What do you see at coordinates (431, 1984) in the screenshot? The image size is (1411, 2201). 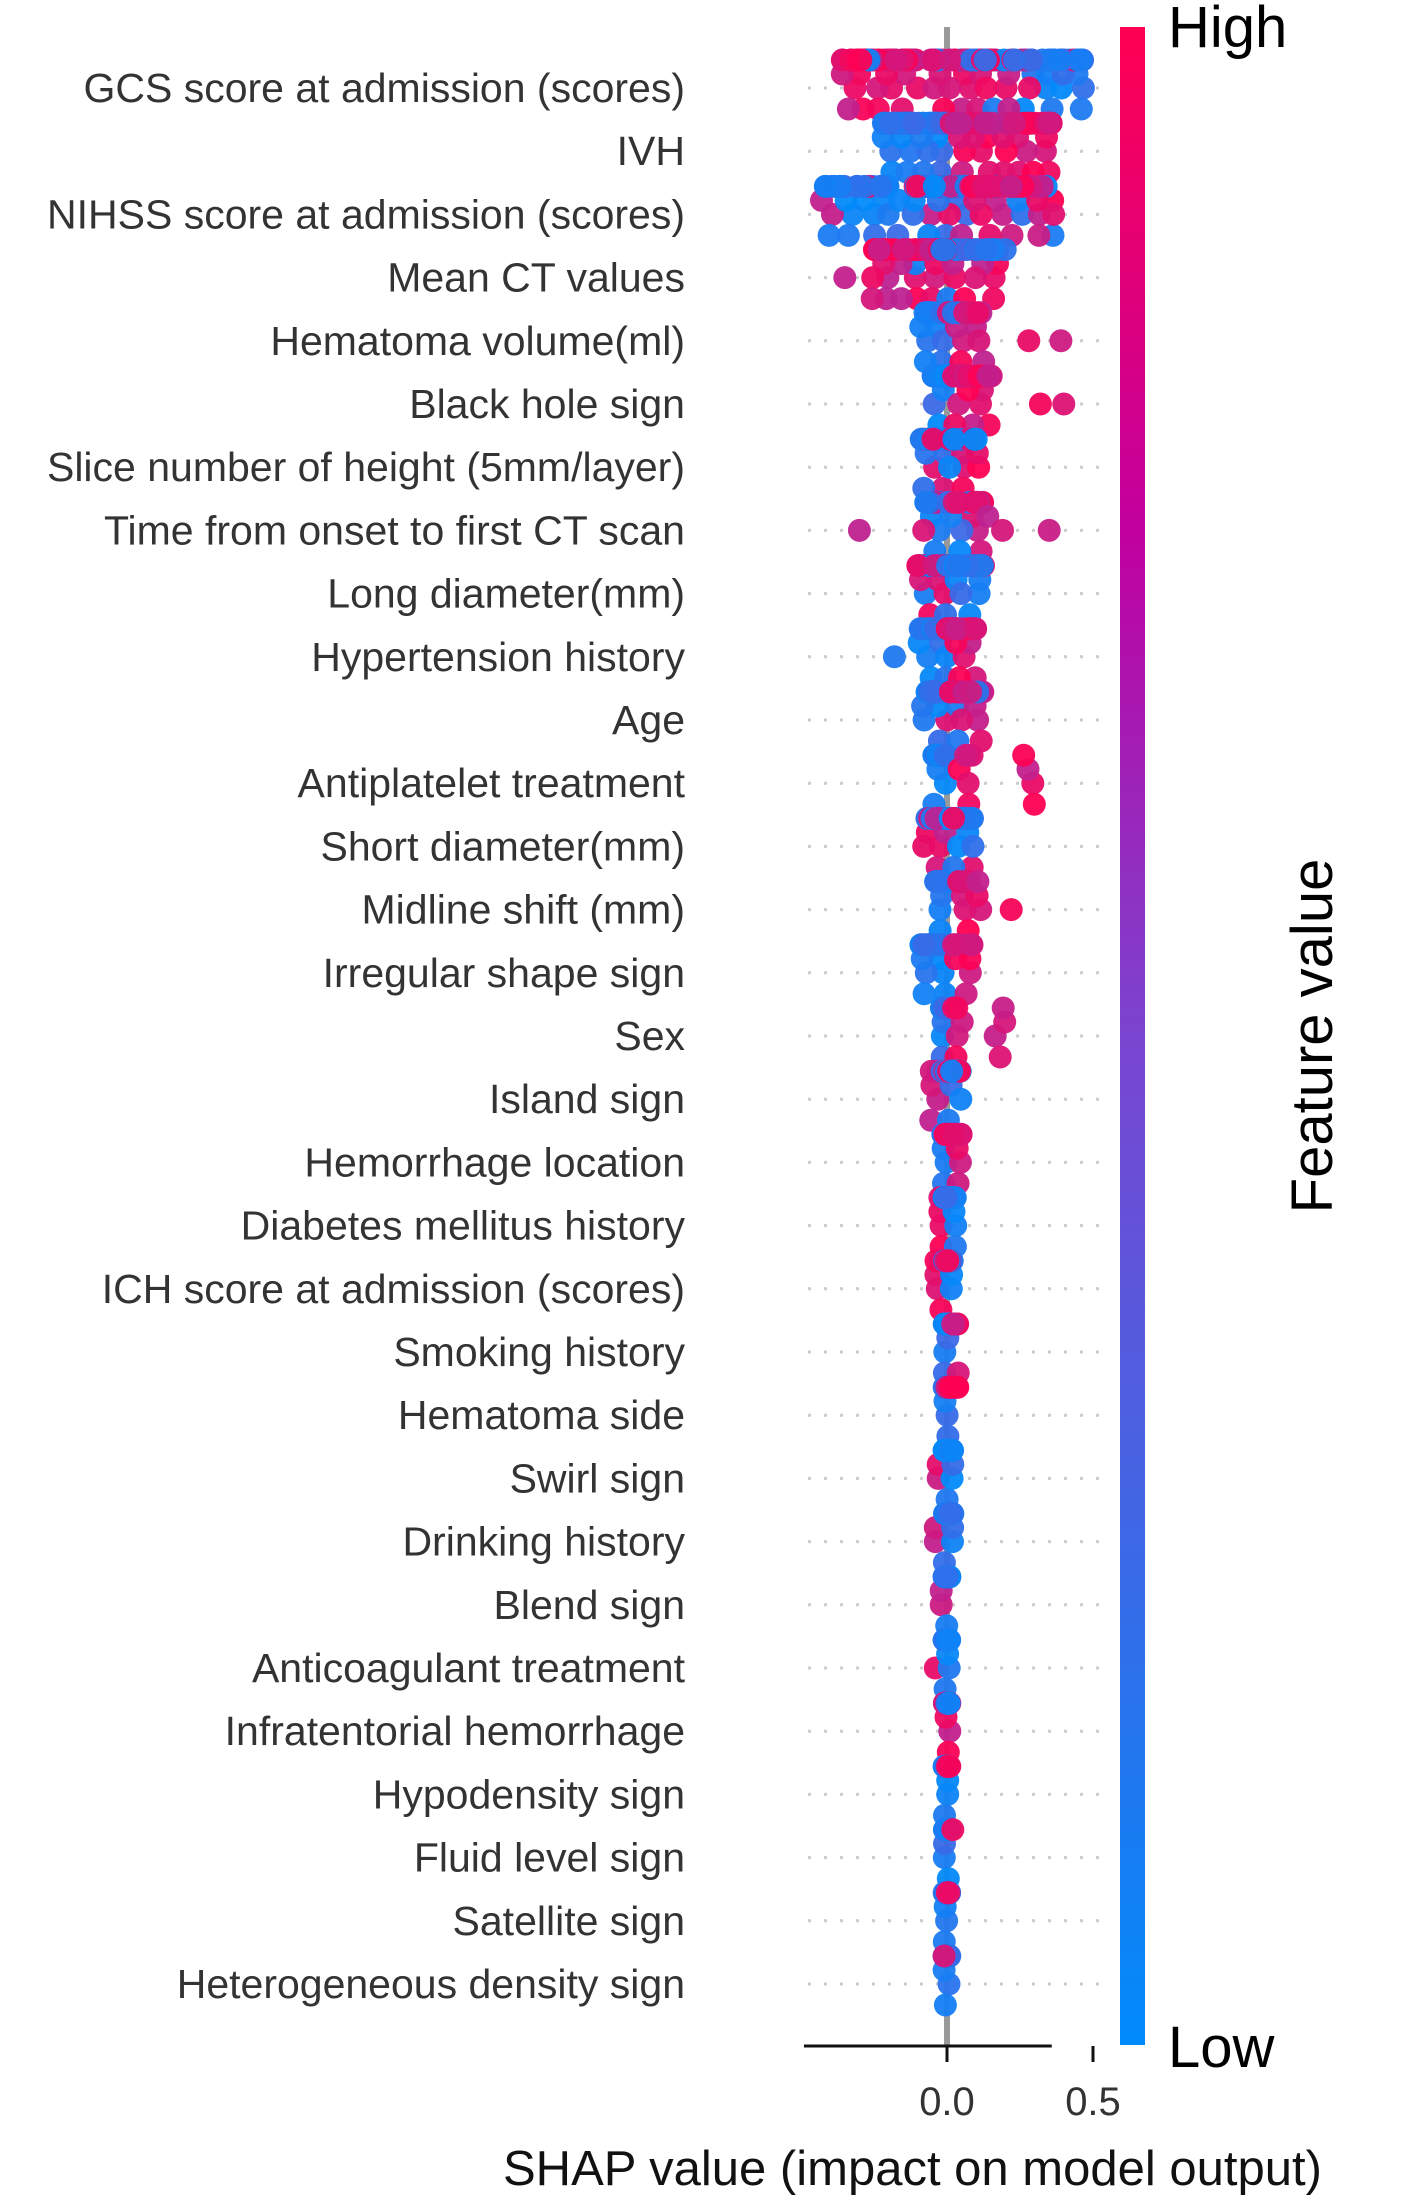 I see `feature-label: Heterogeneous density sign` at bounding box center [431, 1984].